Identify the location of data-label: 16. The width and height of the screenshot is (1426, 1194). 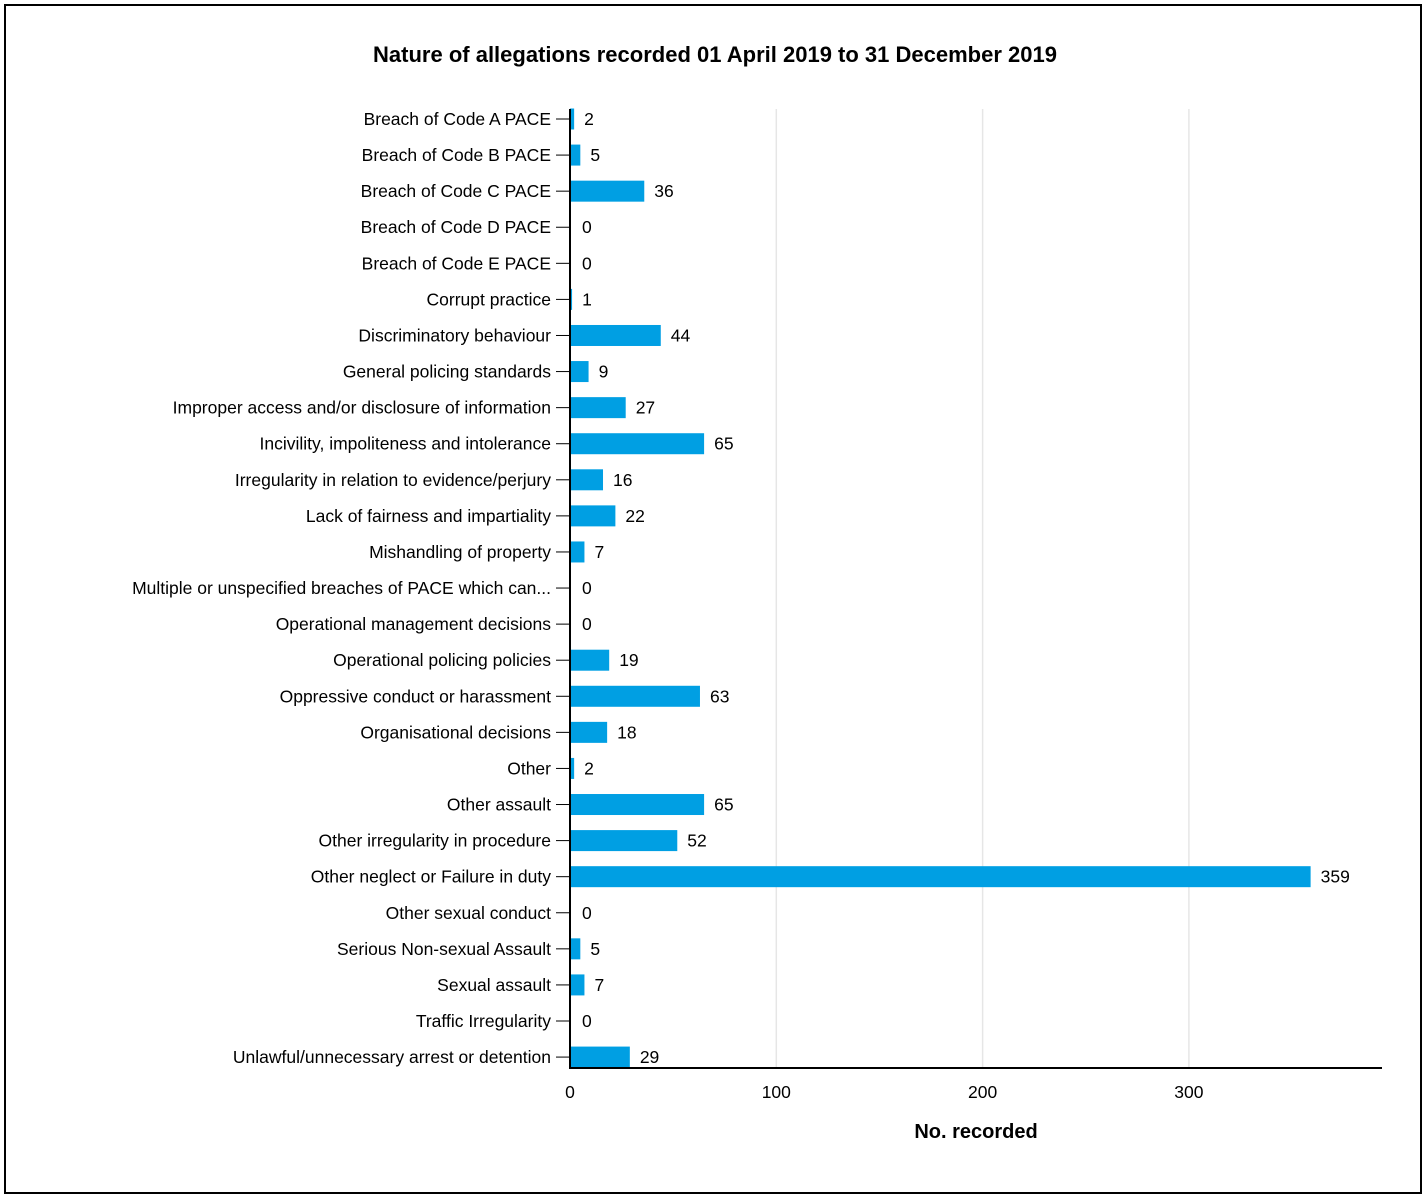
(622, 480).